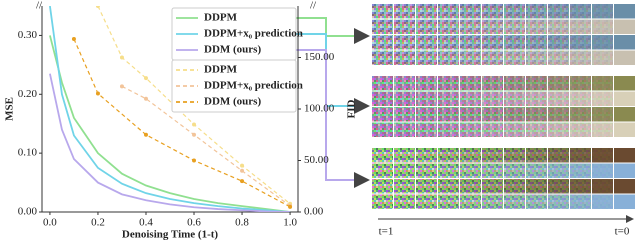  I want to click on timeline-end: t=0, so click(622, 232).